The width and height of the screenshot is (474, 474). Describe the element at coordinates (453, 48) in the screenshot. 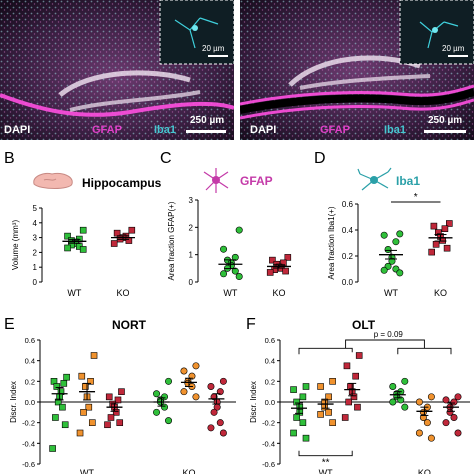

I see `inset-scalebar-right: 20 µm` at that location.